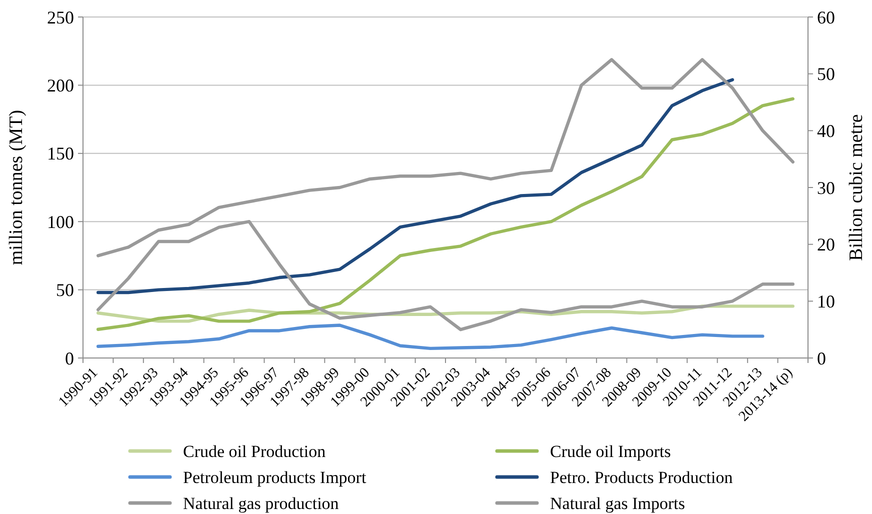 The height and width of the screenshot is (514, 872). What do you see at coordinates (821, 358) in the screenshot?
I see `y2-tick-label: 0` at bounding box center [821, 358].